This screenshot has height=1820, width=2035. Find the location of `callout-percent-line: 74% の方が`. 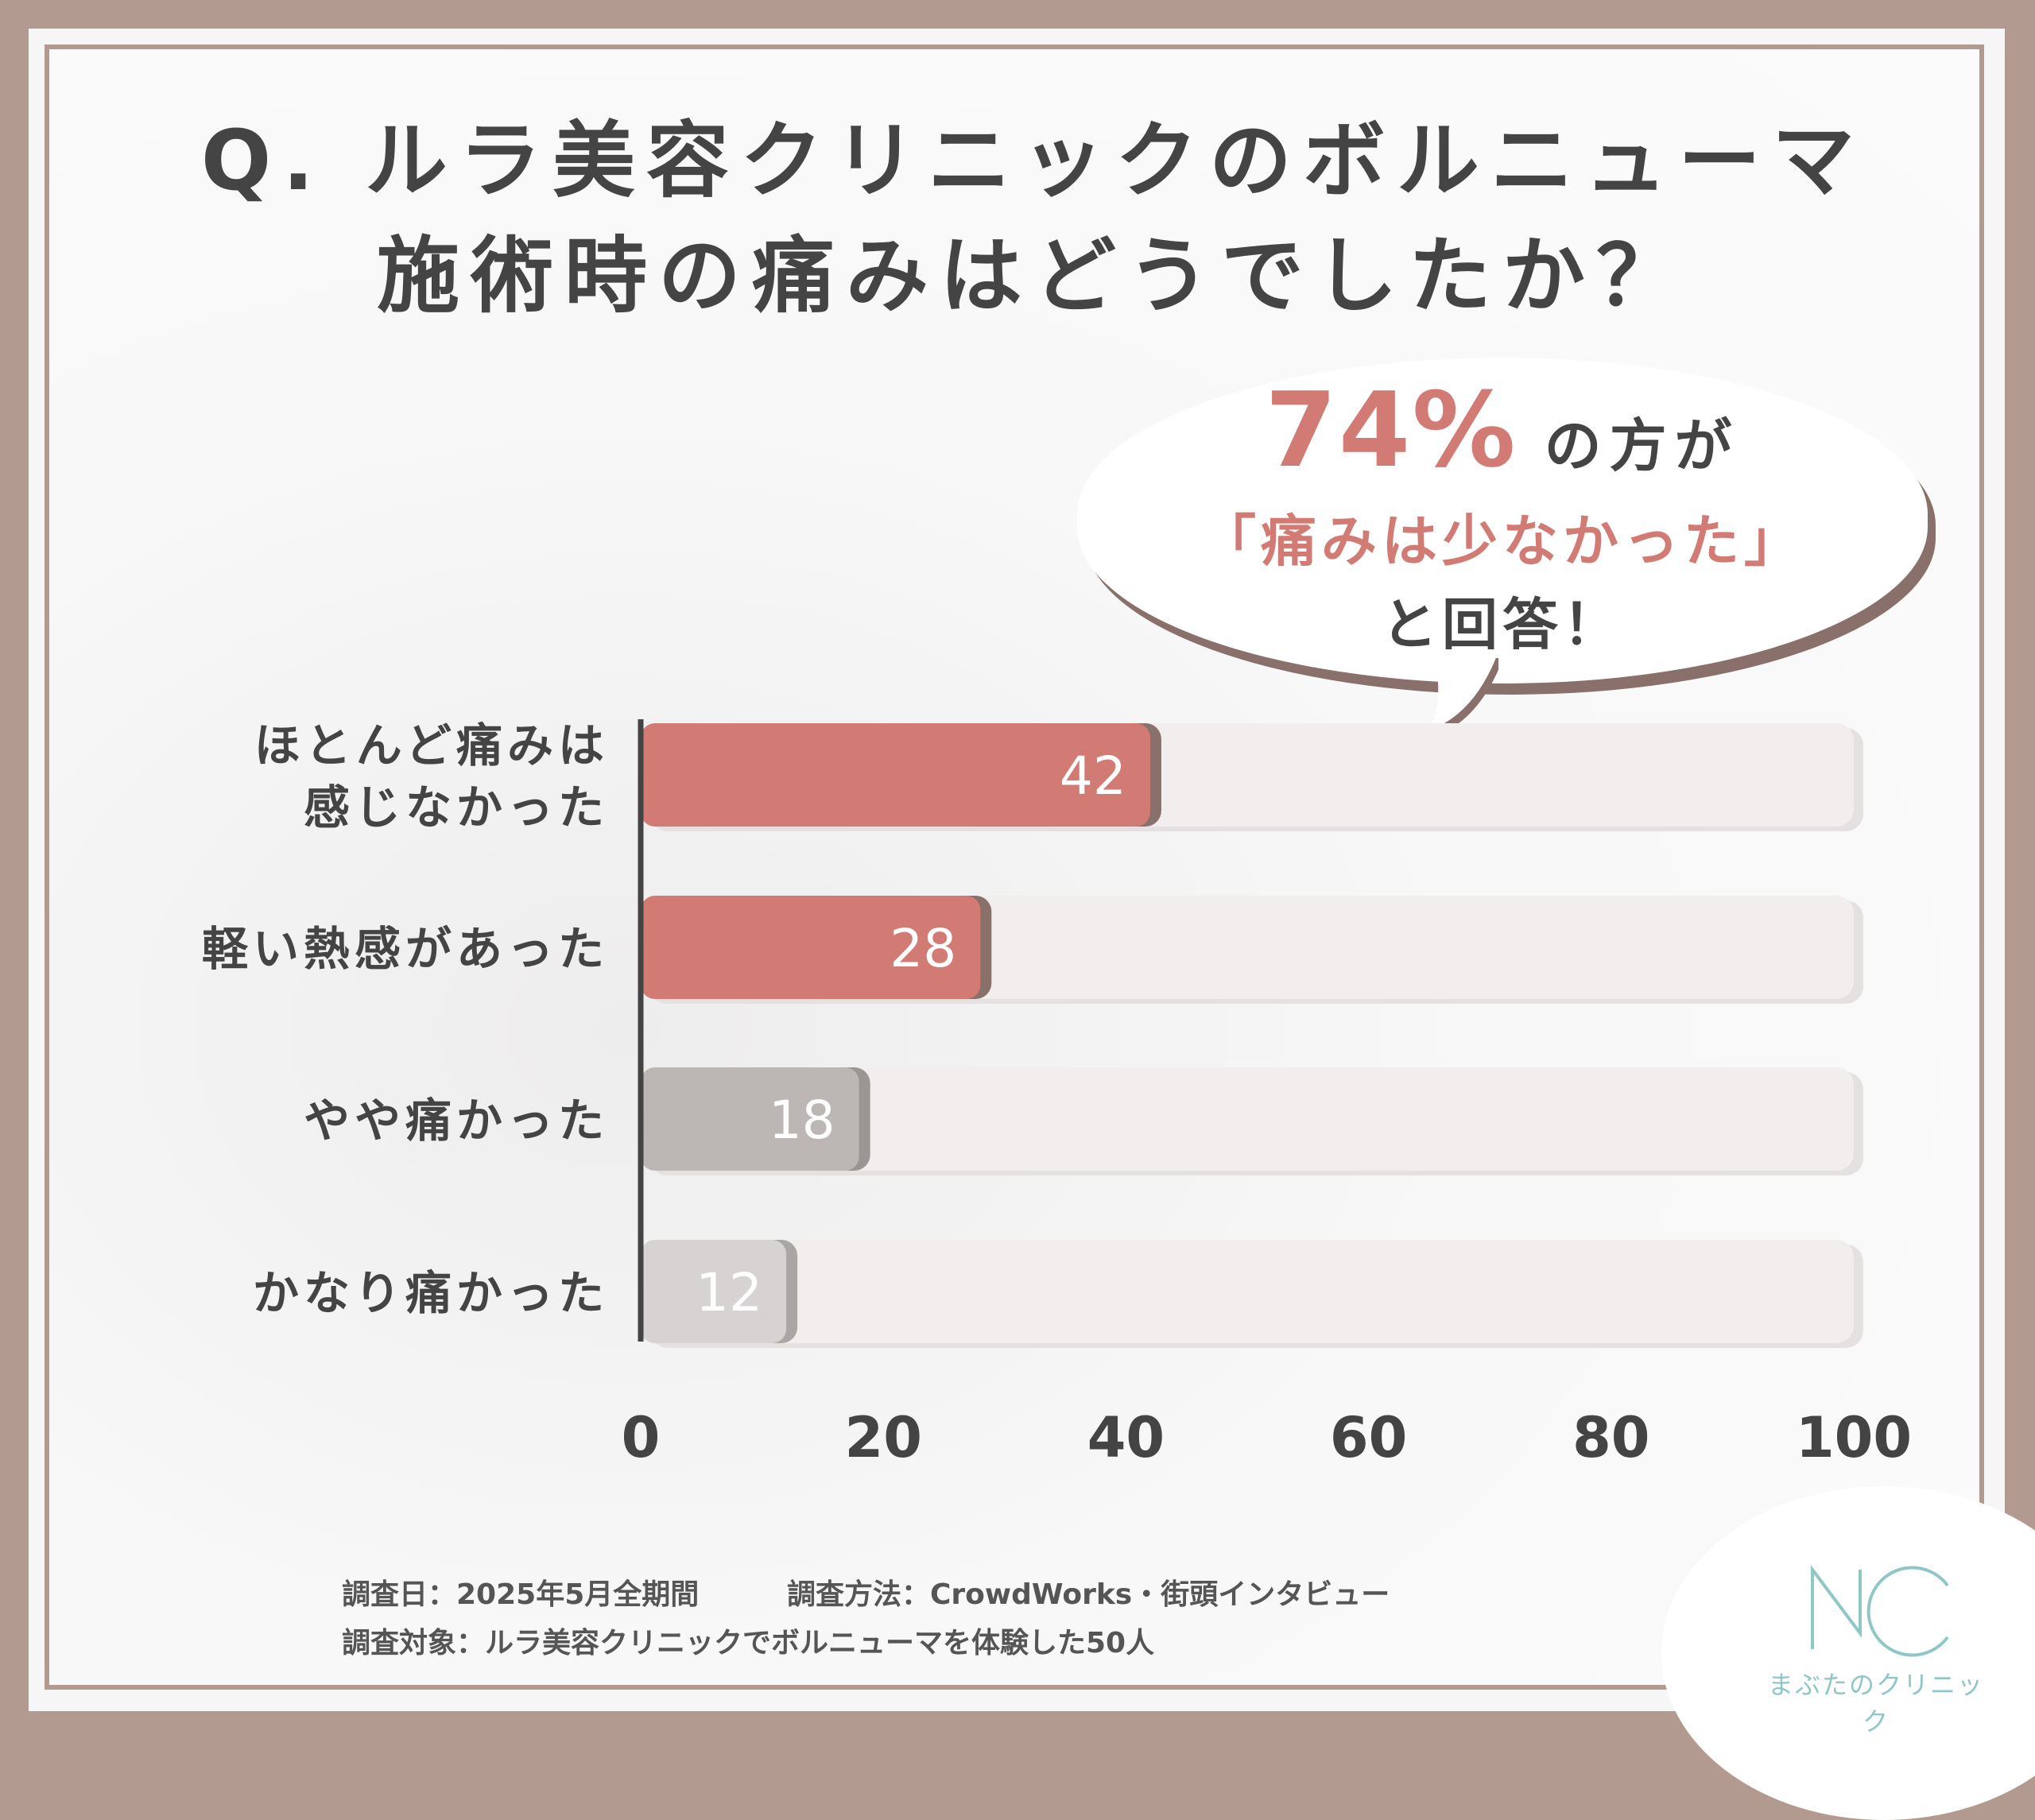

callout-percent-line: 74% の方が is located at coordinates (1502, 430).